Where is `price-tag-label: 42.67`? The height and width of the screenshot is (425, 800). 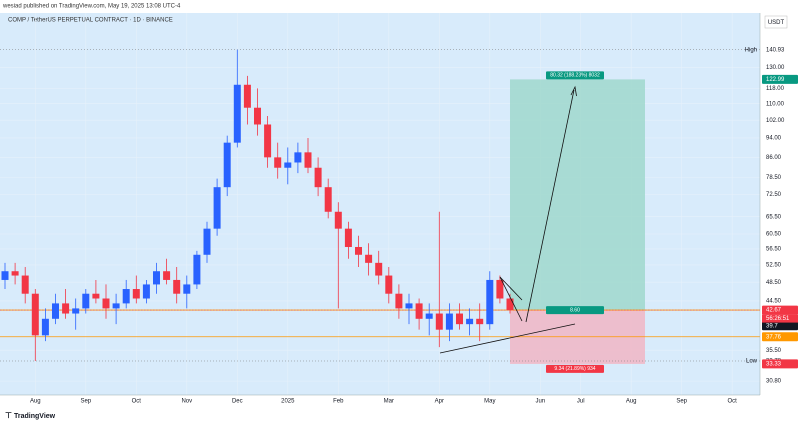
price-tag-label: 42.67 is located at coordinates (774, 311).